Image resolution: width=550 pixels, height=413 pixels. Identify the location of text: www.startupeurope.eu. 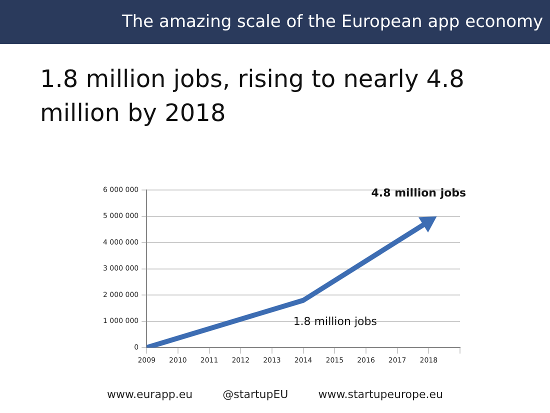
(381, 394).